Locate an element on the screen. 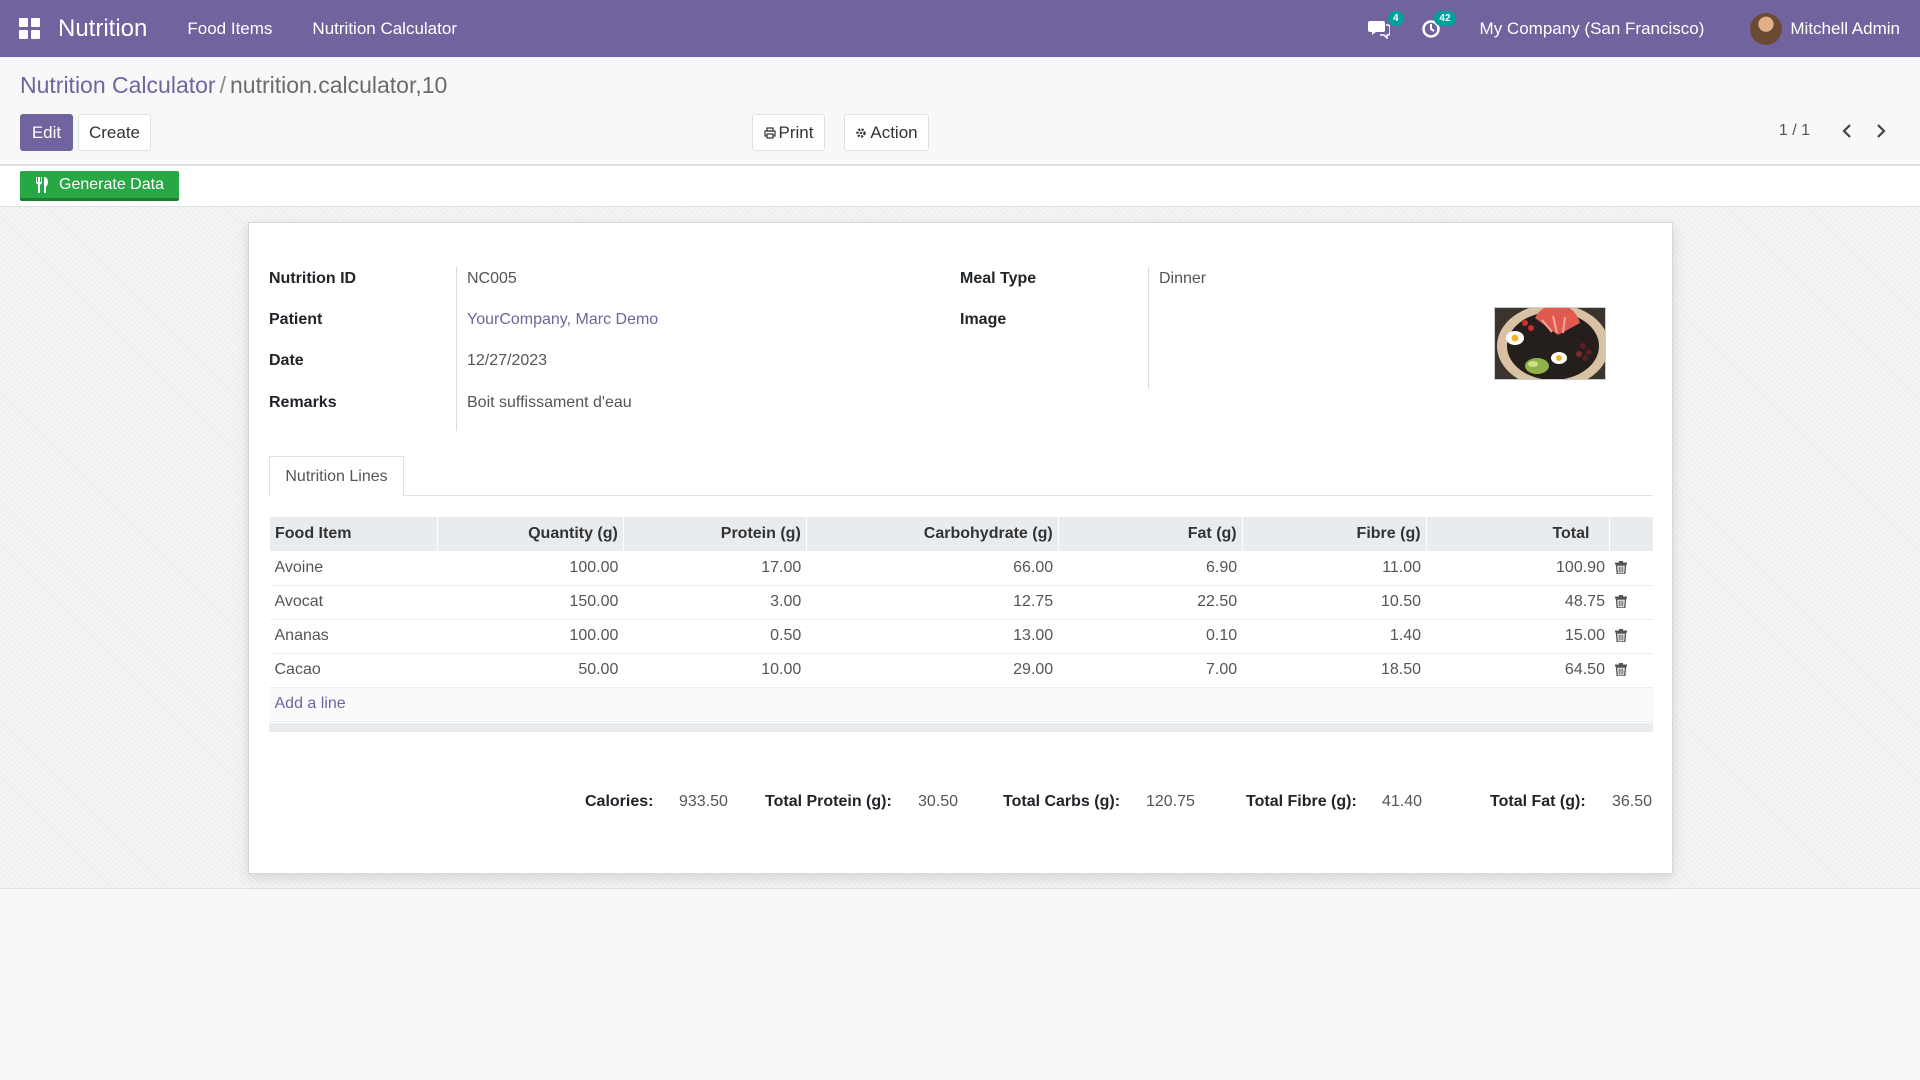 Image resolution: width=1920 pixels, height=1080 pixels. calories-value: 933.50 is located at coordinates (703, 801).